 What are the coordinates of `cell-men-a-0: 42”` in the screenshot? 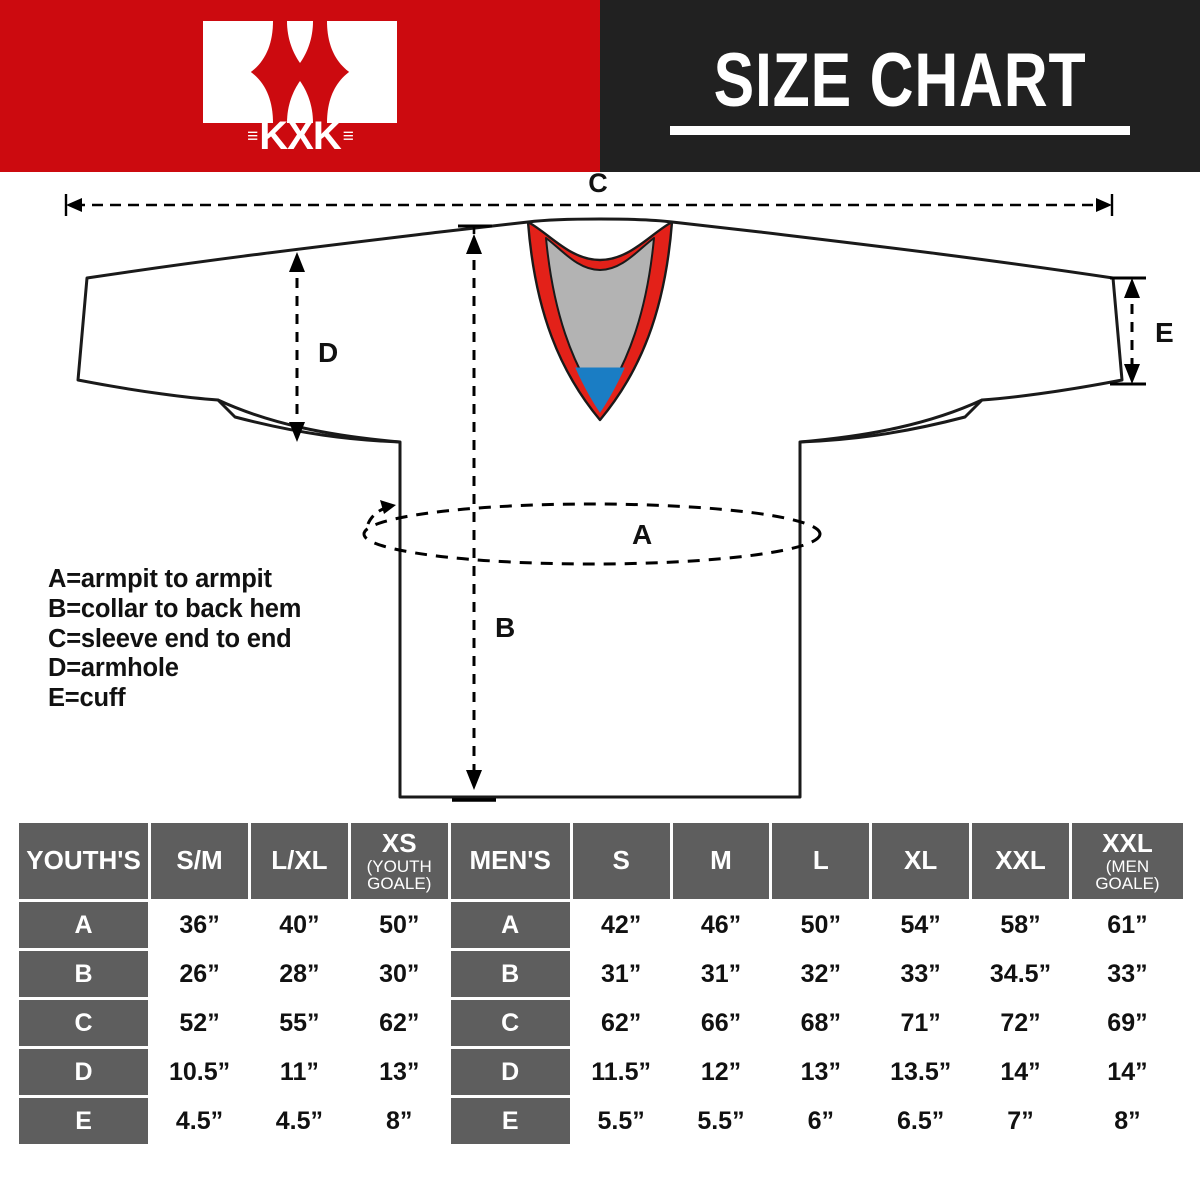 It's located at (621, 925).